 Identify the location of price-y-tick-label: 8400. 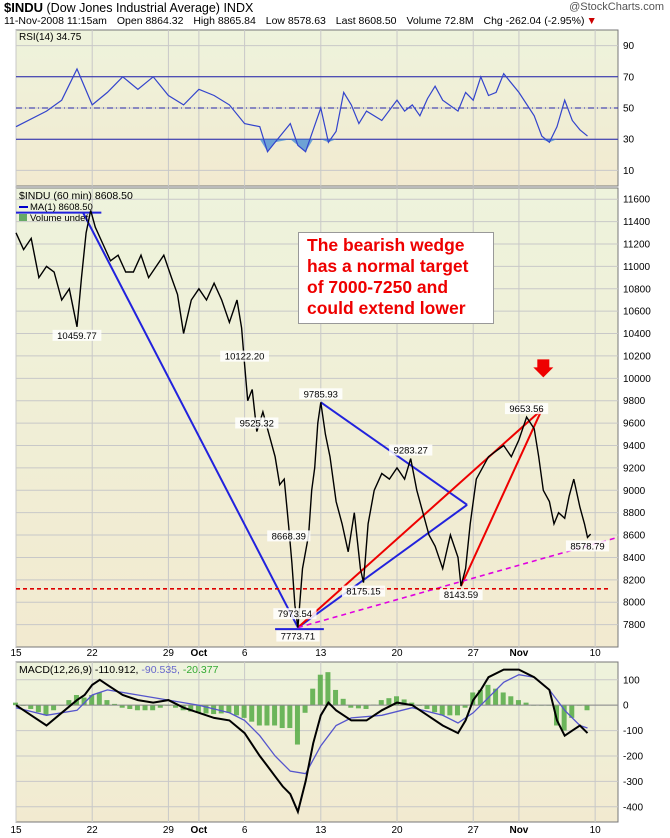
(634, 558).